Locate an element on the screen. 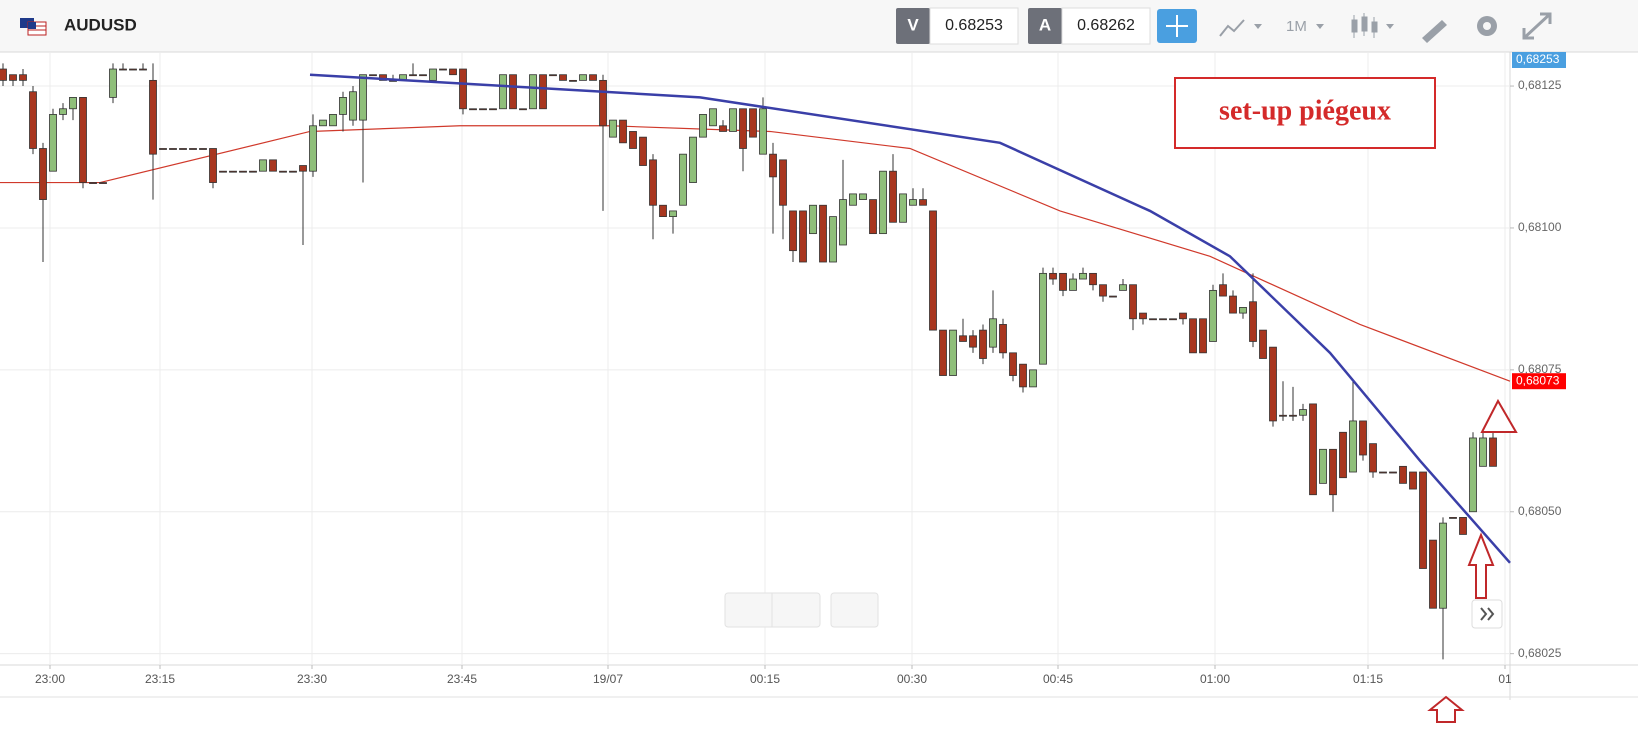 The width and height of the screenshot is (1638, 730). indicator-button is located at coordinates (1240, 28).